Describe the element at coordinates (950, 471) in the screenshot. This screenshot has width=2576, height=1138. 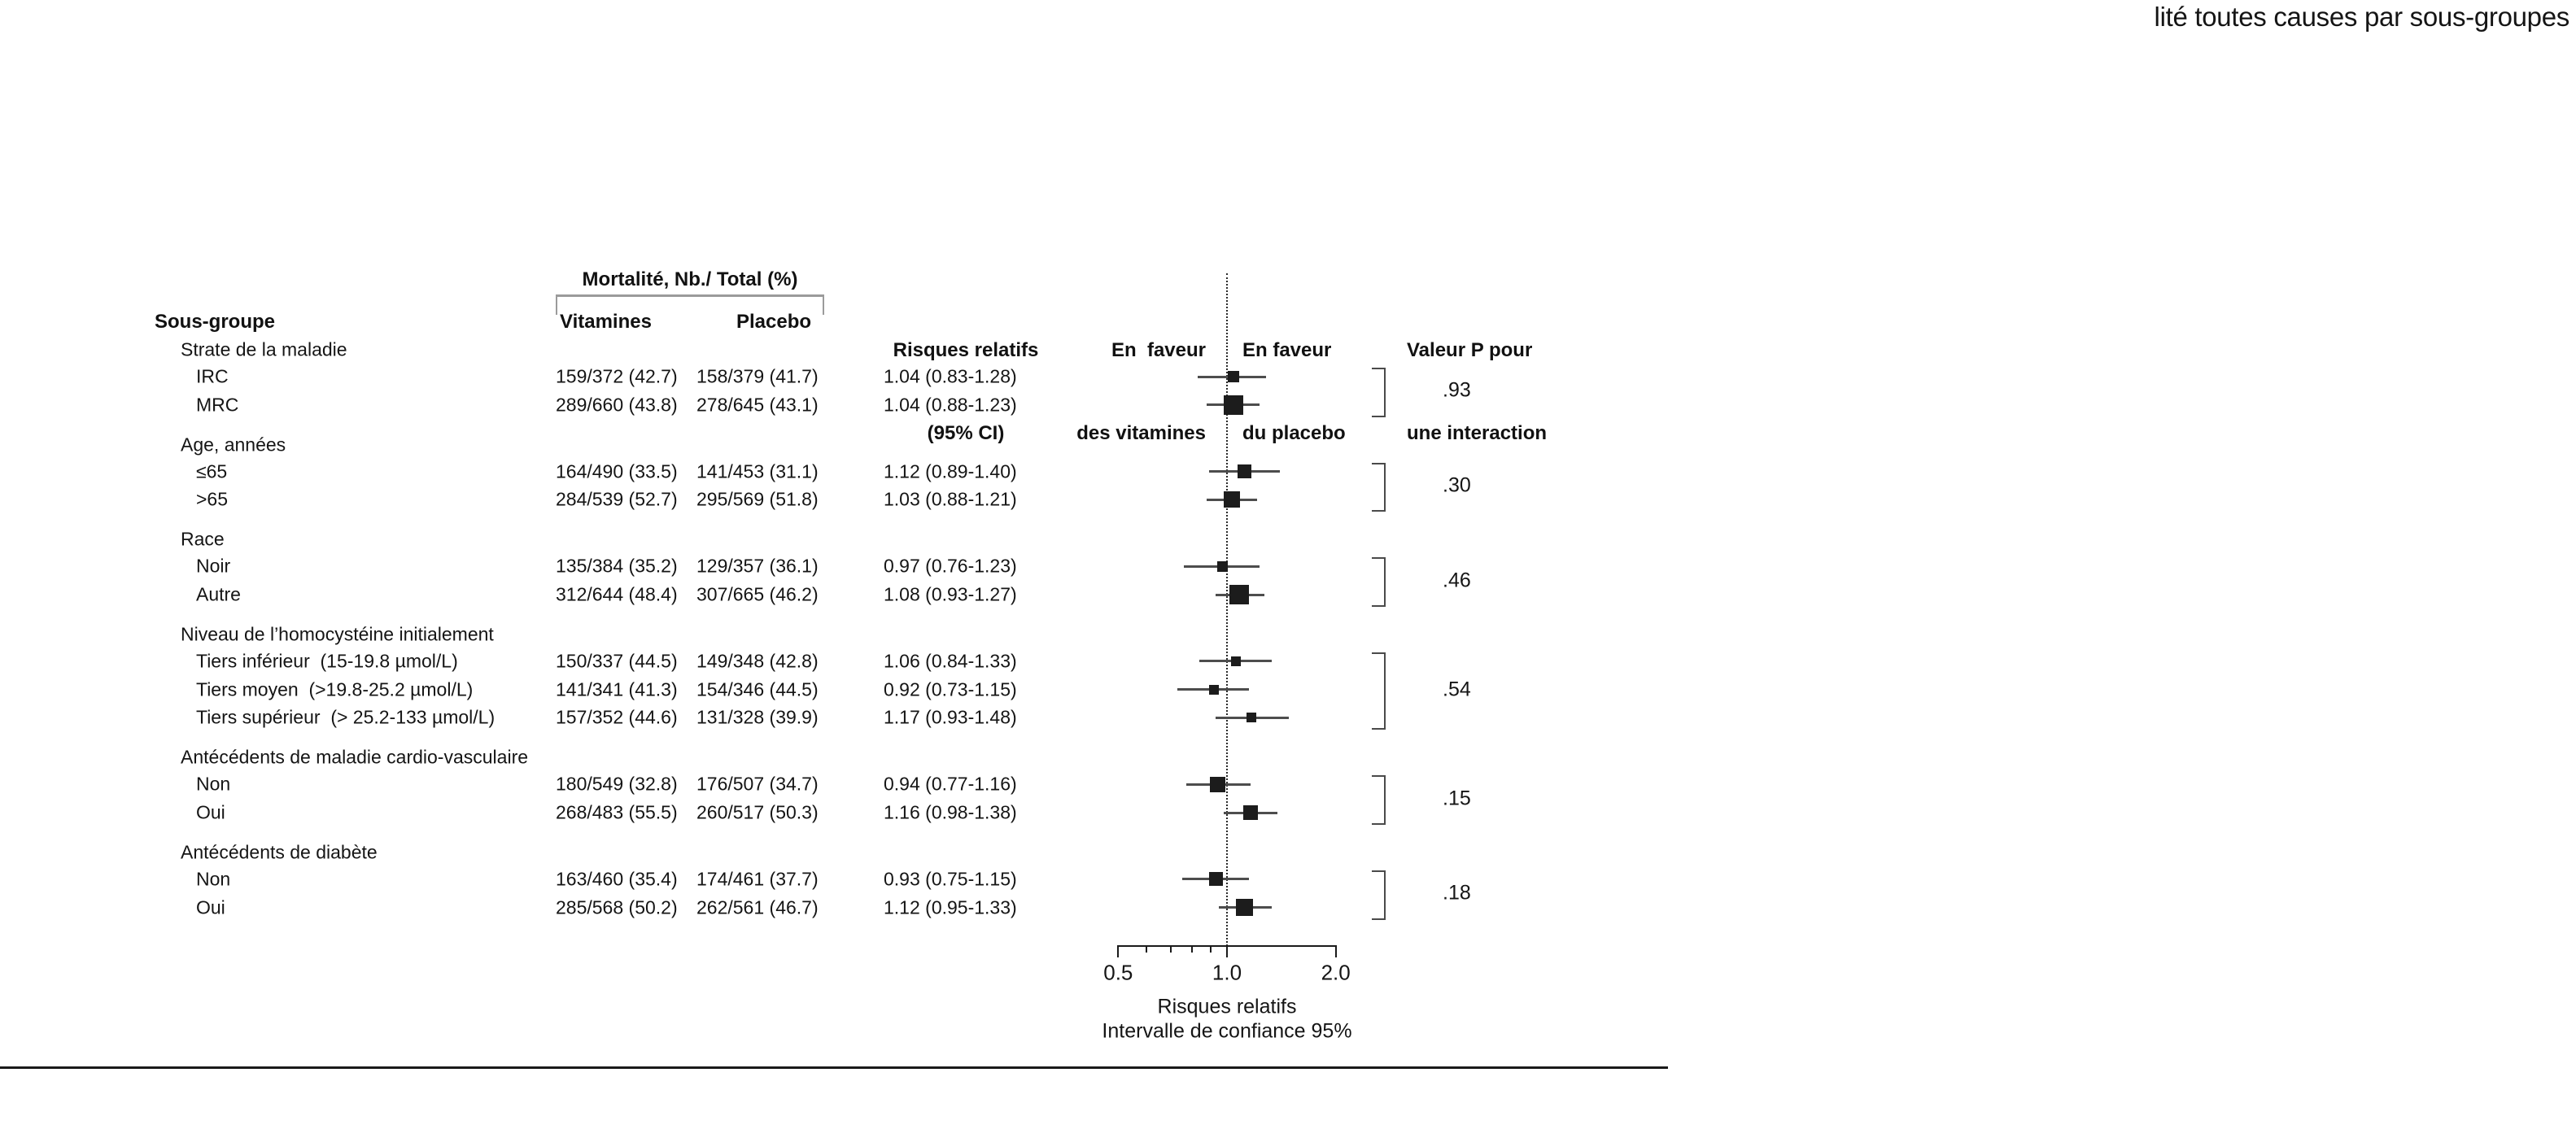
I see `cell-rr: 1.12 (0.89-1.40)` at that location.